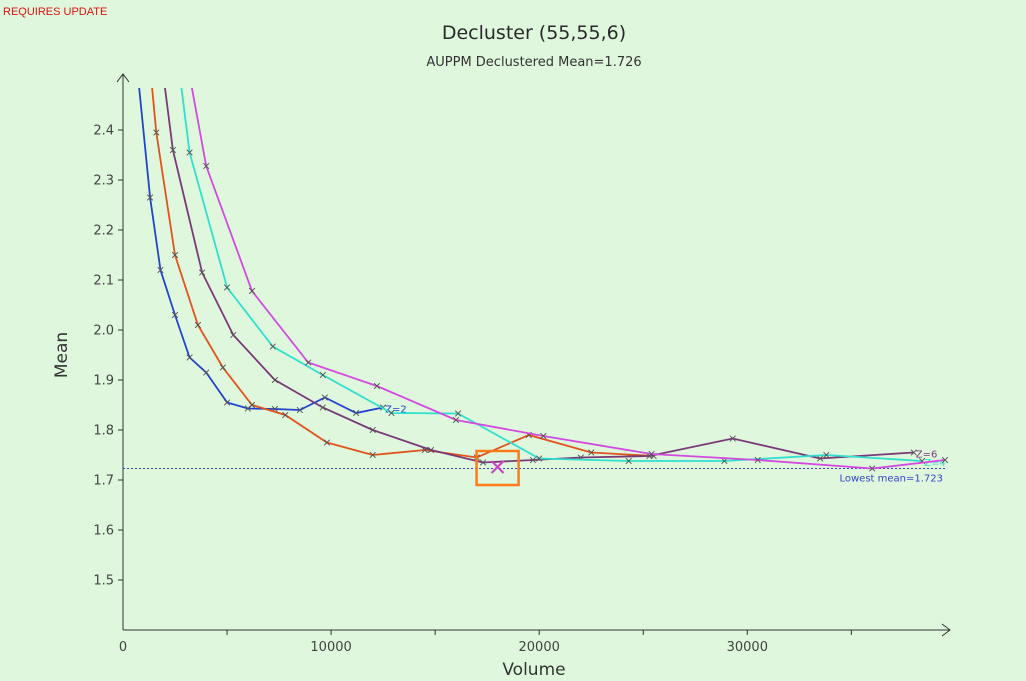 The width and height of the screenshot is (1026, 681). What do you see at coordinates (103, 381) in the screenshot?
I see `y-tick-label: 1.9` at bounding box center [103, 381].